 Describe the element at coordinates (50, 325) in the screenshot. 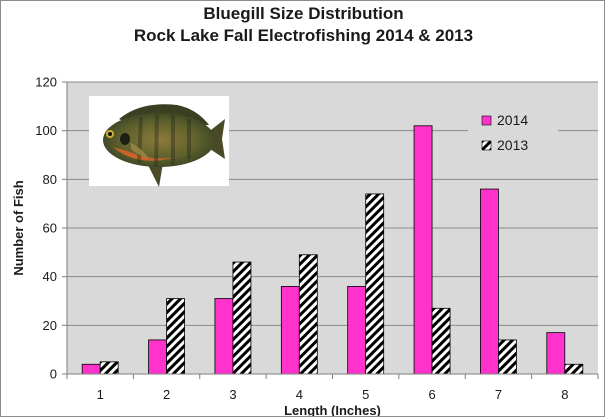

I see `y-tick-label: 20` at that location.